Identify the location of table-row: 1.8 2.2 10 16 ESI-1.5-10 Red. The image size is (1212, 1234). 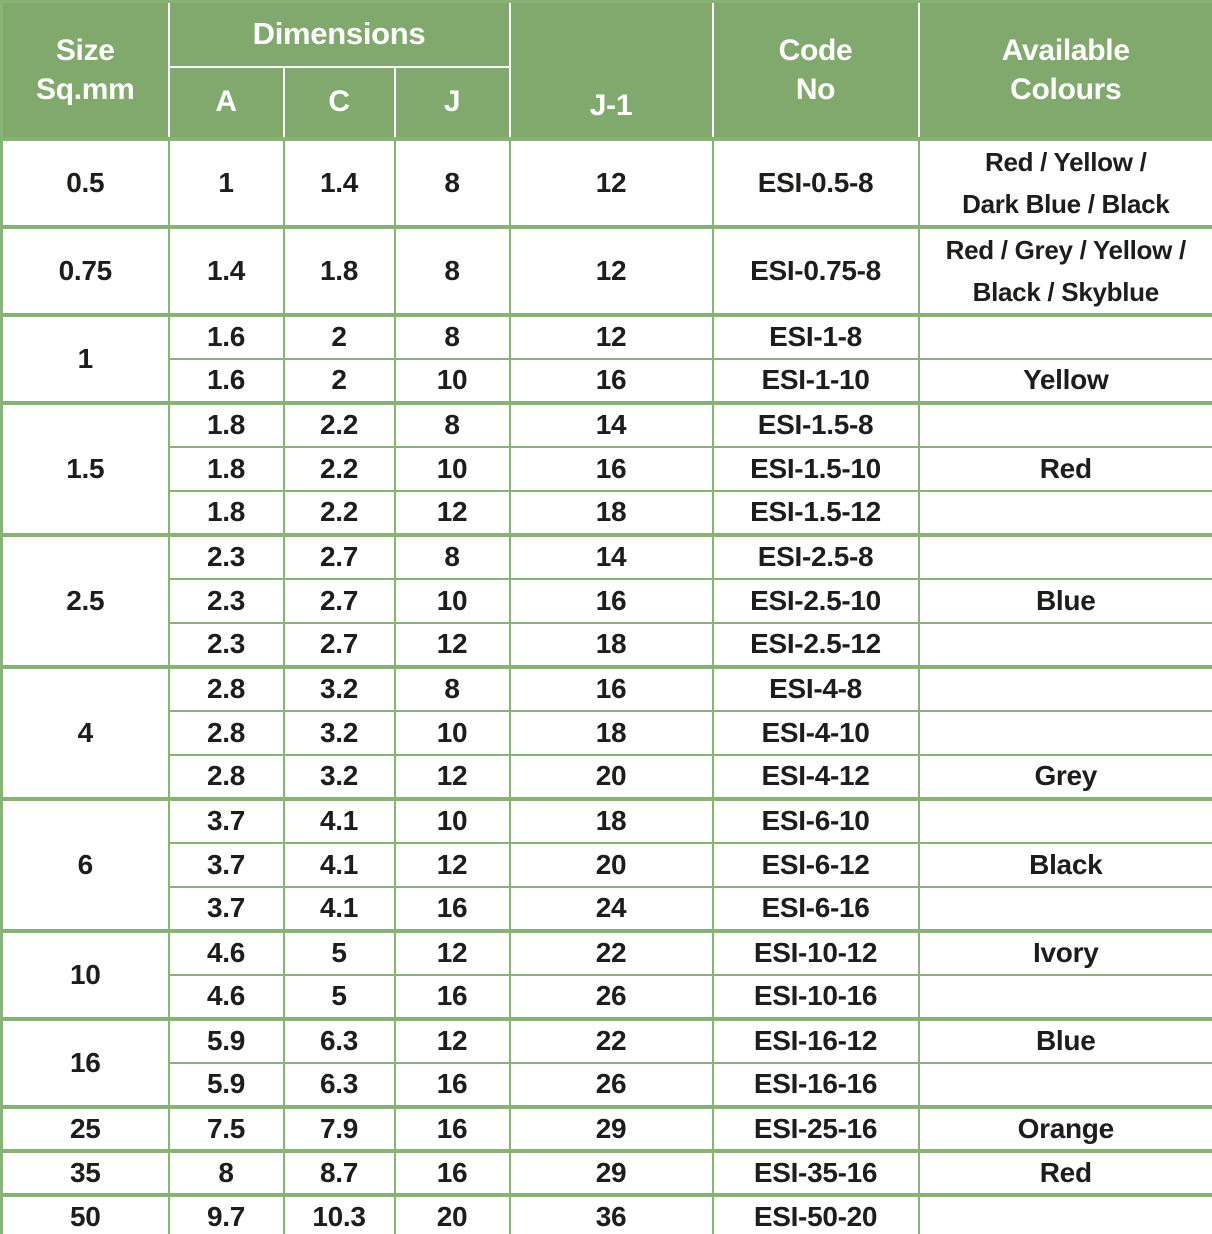
(607, 468).